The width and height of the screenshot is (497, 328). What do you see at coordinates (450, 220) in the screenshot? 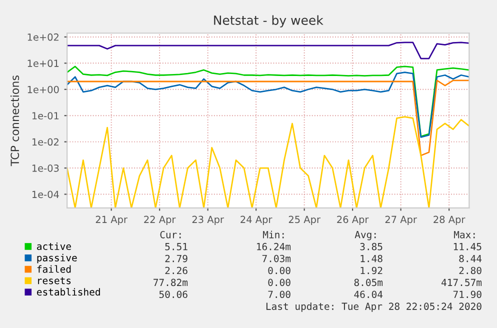
I see `x-tick-label: 28 Apr` at bounding box center [450, 220].